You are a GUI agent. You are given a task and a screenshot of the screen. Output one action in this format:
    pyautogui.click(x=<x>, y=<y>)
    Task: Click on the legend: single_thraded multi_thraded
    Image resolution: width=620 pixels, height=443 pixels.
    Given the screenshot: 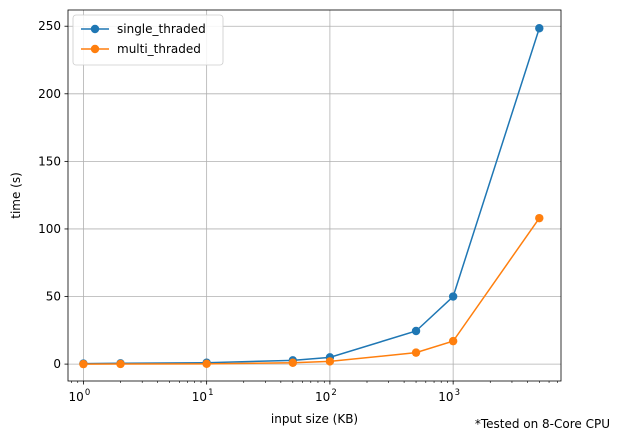 What is the action you would take?
    pyautogui.click(x=148, y=40)
    